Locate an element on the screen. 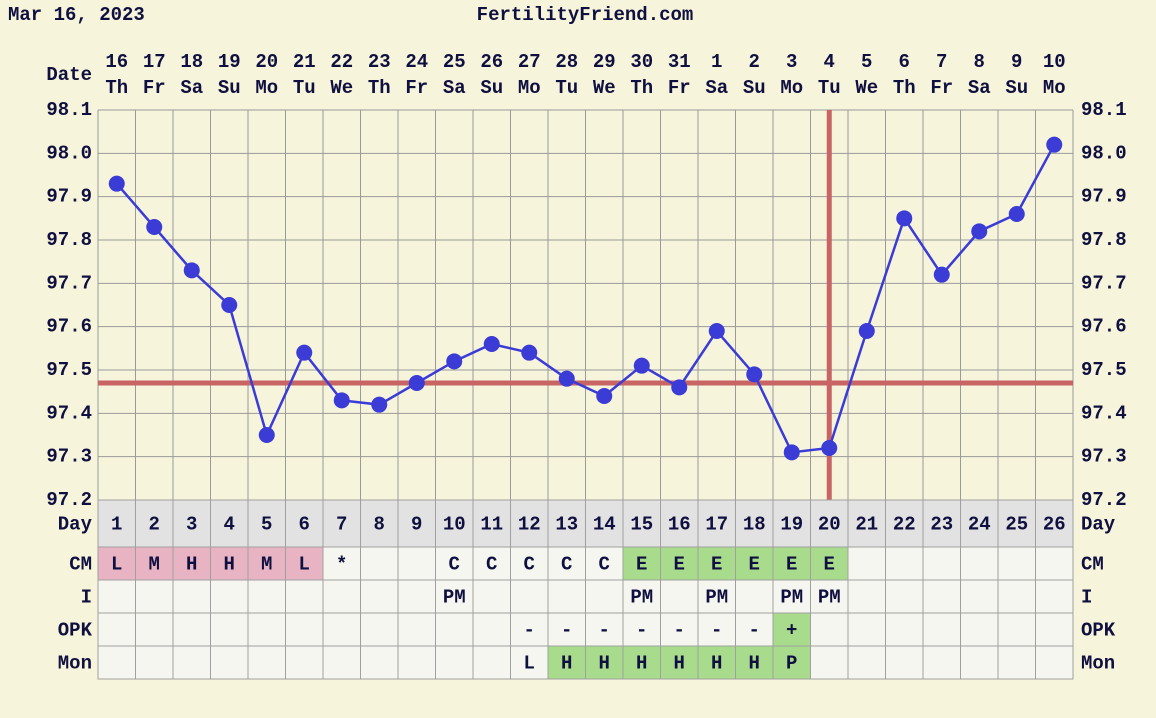 The width and height of the screenshot is (1156, 718). date-label: 3 is located at coordinates (791, 62).